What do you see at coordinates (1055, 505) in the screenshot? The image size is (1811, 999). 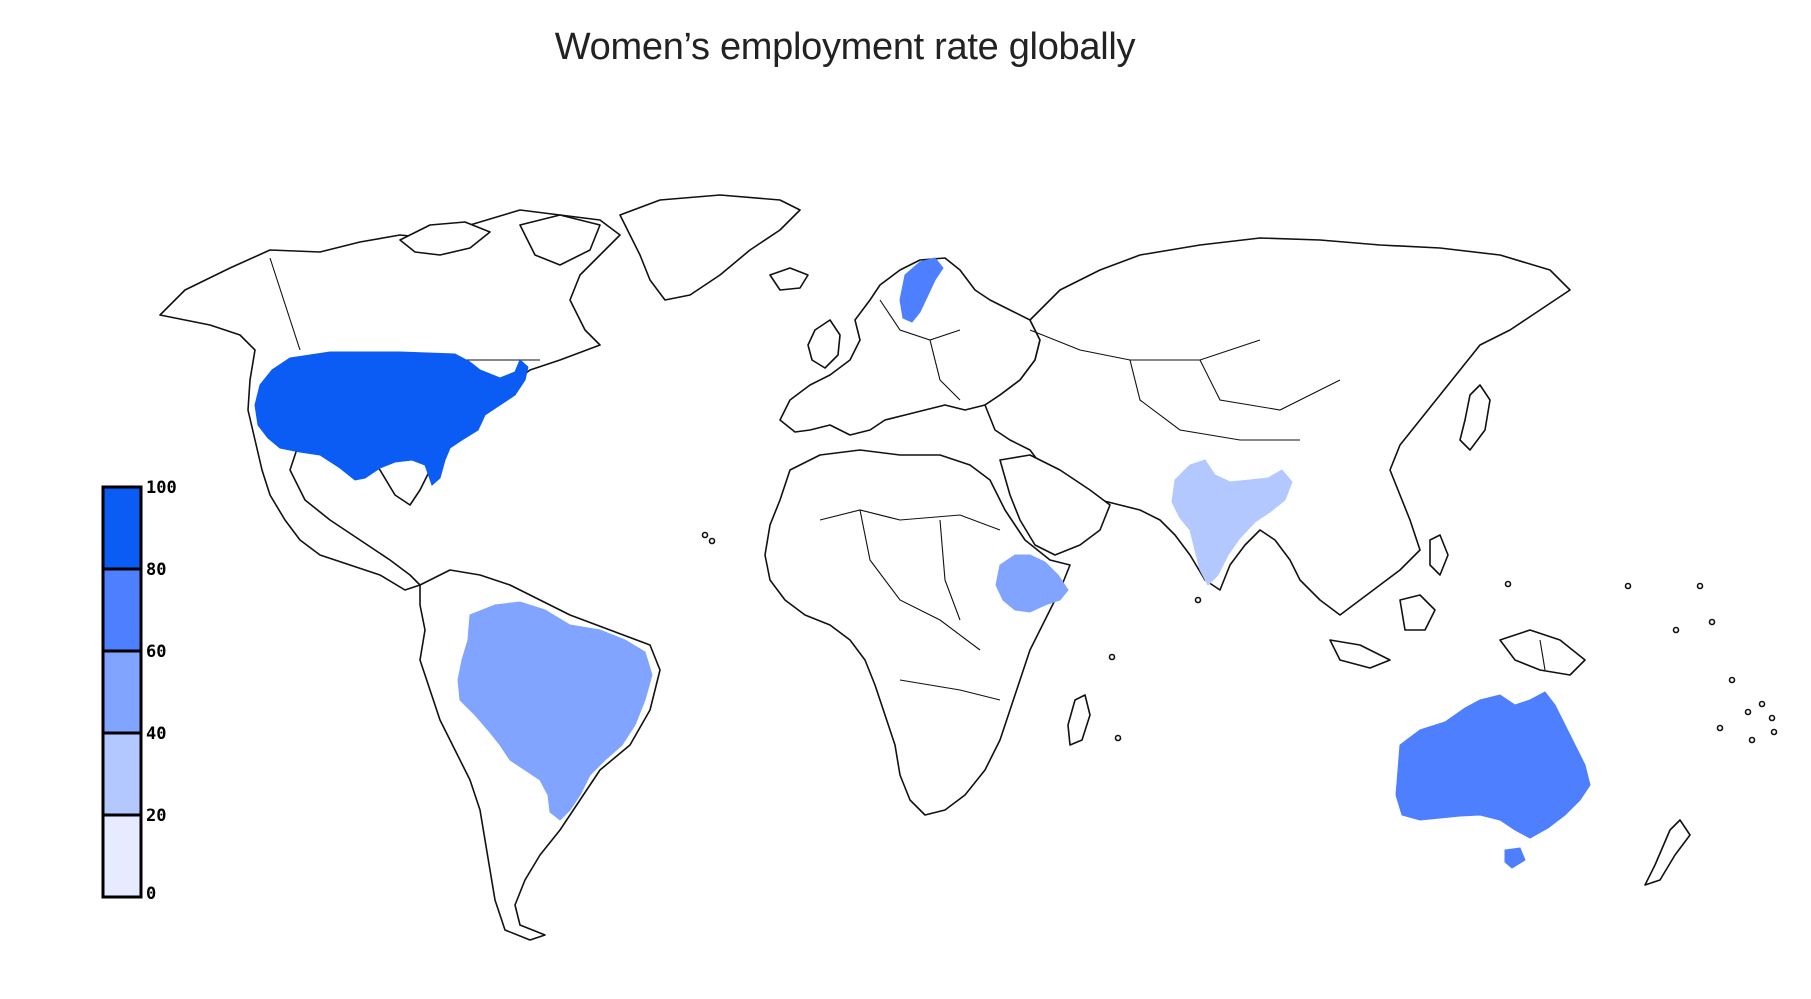 I see `arabia` at bounding box center [1055, 505].